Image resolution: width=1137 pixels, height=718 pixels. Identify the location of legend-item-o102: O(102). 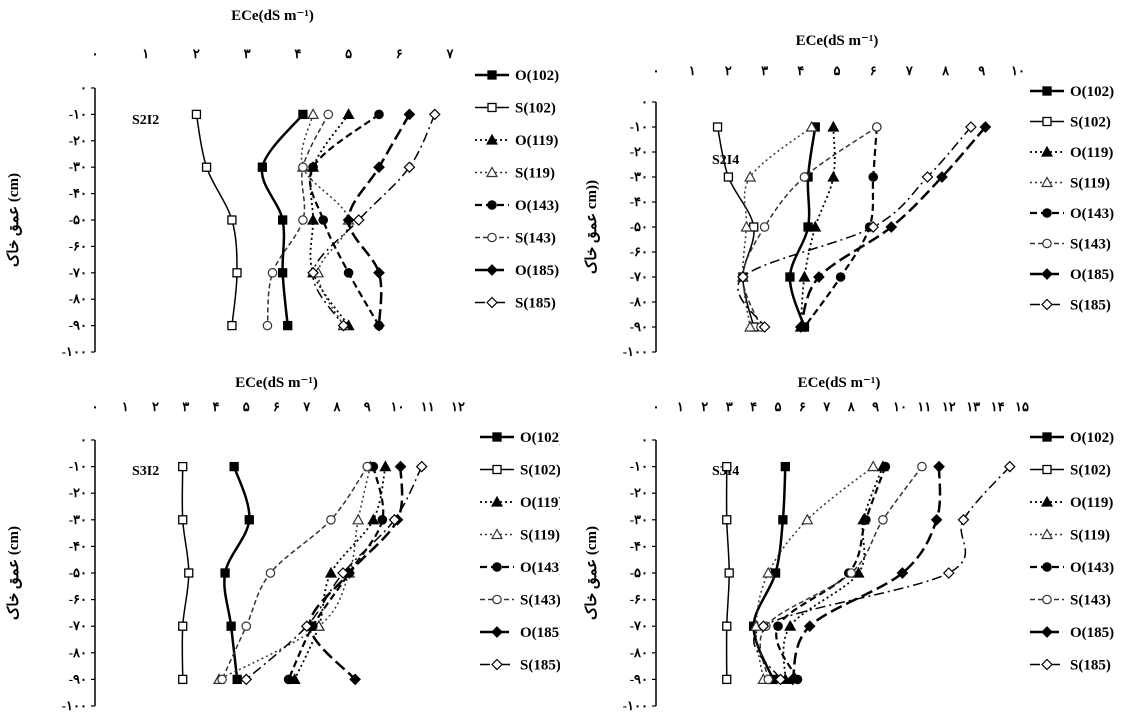
(517, 76).